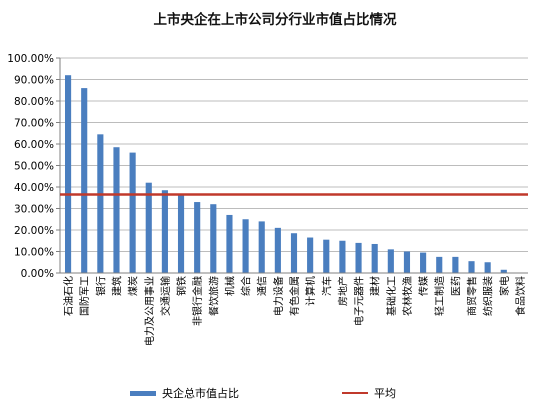  I want to click on y-tick-label: 10.00%, so click(34, 253).